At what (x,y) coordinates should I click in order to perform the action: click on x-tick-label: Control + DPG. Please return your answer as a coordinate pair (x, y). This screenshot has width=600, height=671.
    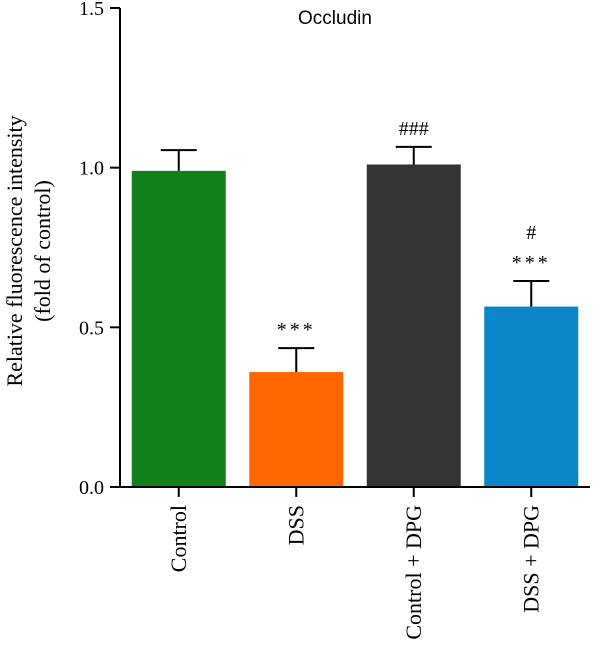
    Looking at the image, I should click on (413, 572).